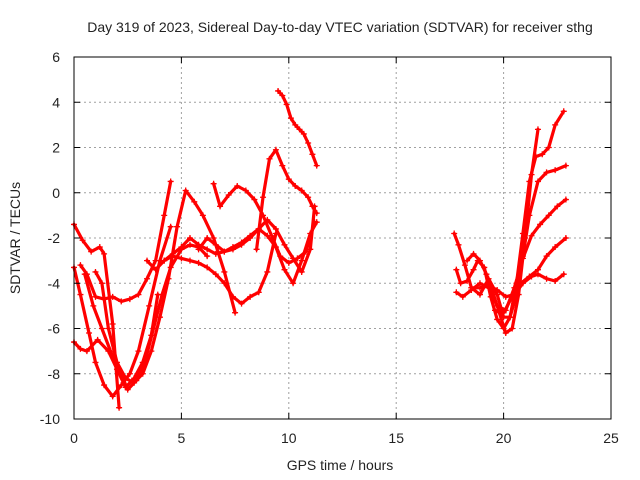 The width and height of the screenshot is (640, 480). What do you see at coordinates (182, 438) in the screenshot?
I see `x-tick-label: 5` at bounding box center [182, 438].